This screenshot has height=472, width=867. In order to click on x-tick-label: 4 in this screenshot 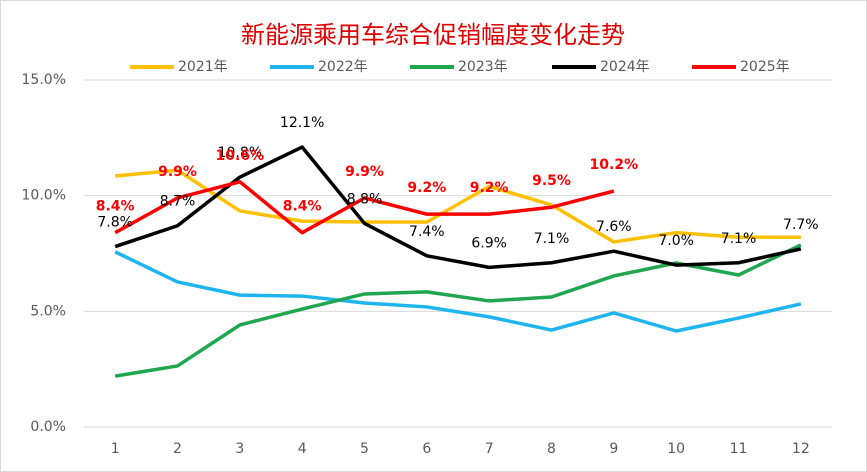, I will do `click(302, 449)`.